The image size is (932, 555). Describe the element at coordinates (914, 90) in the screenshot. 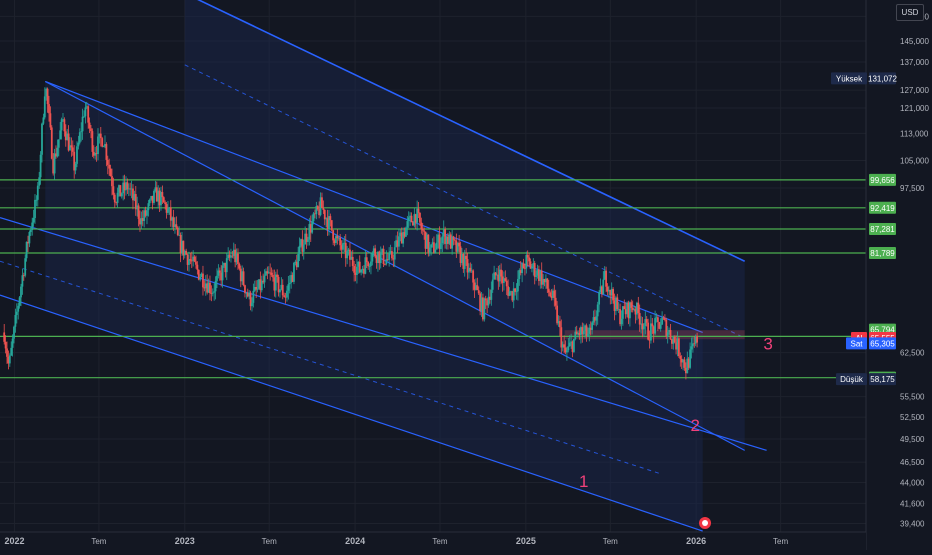

I see `price-tick-3: 127,000` at that location.